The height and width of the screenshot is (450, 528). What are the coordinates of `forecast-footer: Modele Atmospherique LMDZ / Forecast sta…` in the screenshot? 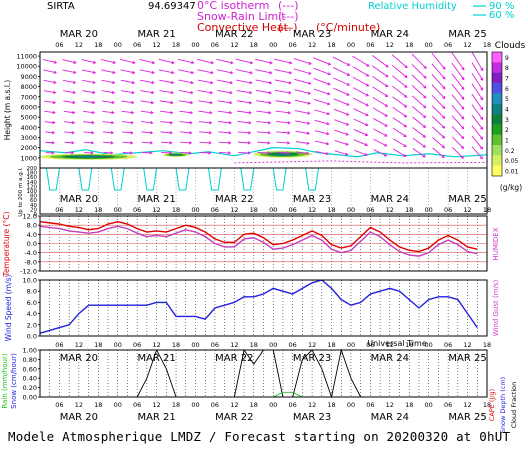 It's located at (259, 436).